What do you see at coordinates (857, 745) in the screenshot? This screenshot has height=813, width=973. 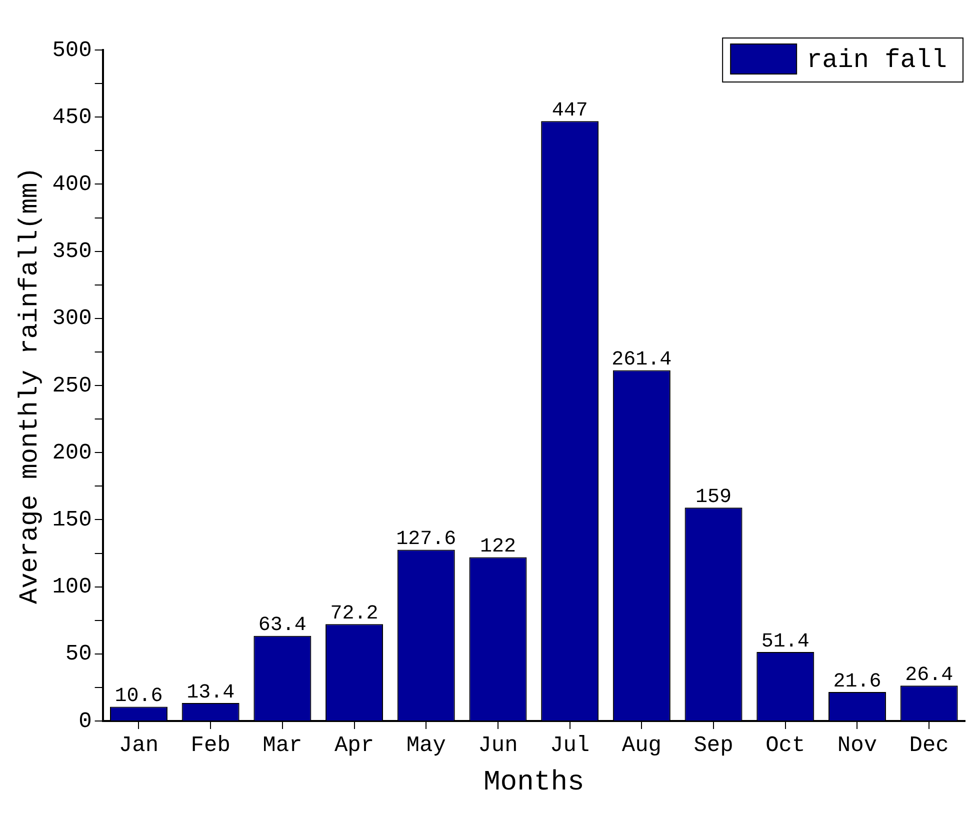 I see `x-tick-label: Nov` at bounding box center [857, 745].